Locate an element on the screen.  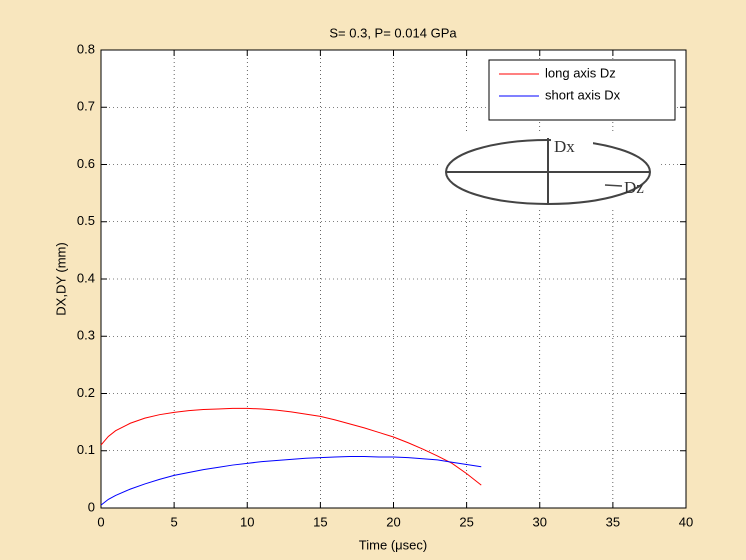
y-tick-label: 0.4 is located at coordinates (86, 277).